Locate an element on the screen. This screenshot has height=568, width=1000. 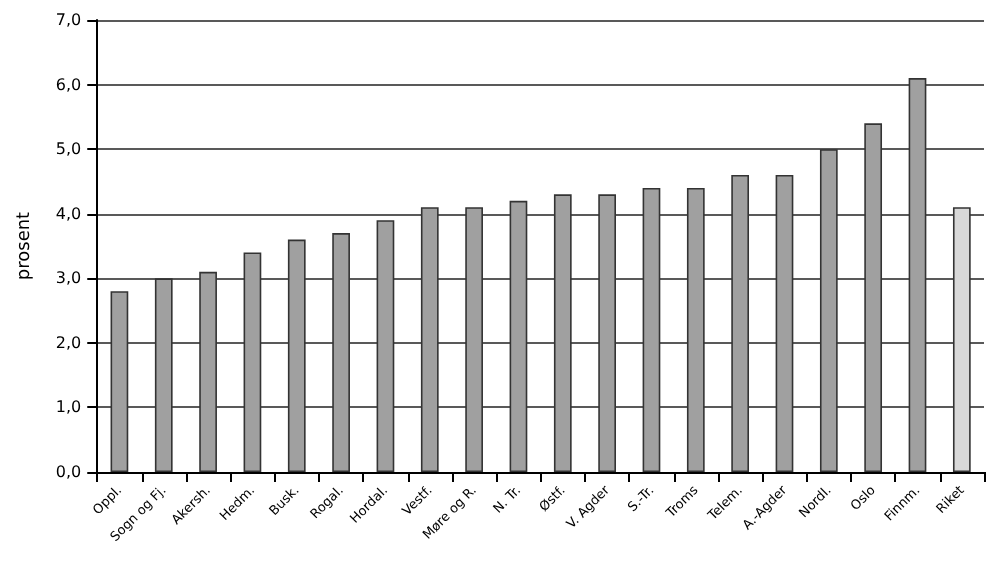
y-tick-label: 1,0 is located at coordinates (68, 407).